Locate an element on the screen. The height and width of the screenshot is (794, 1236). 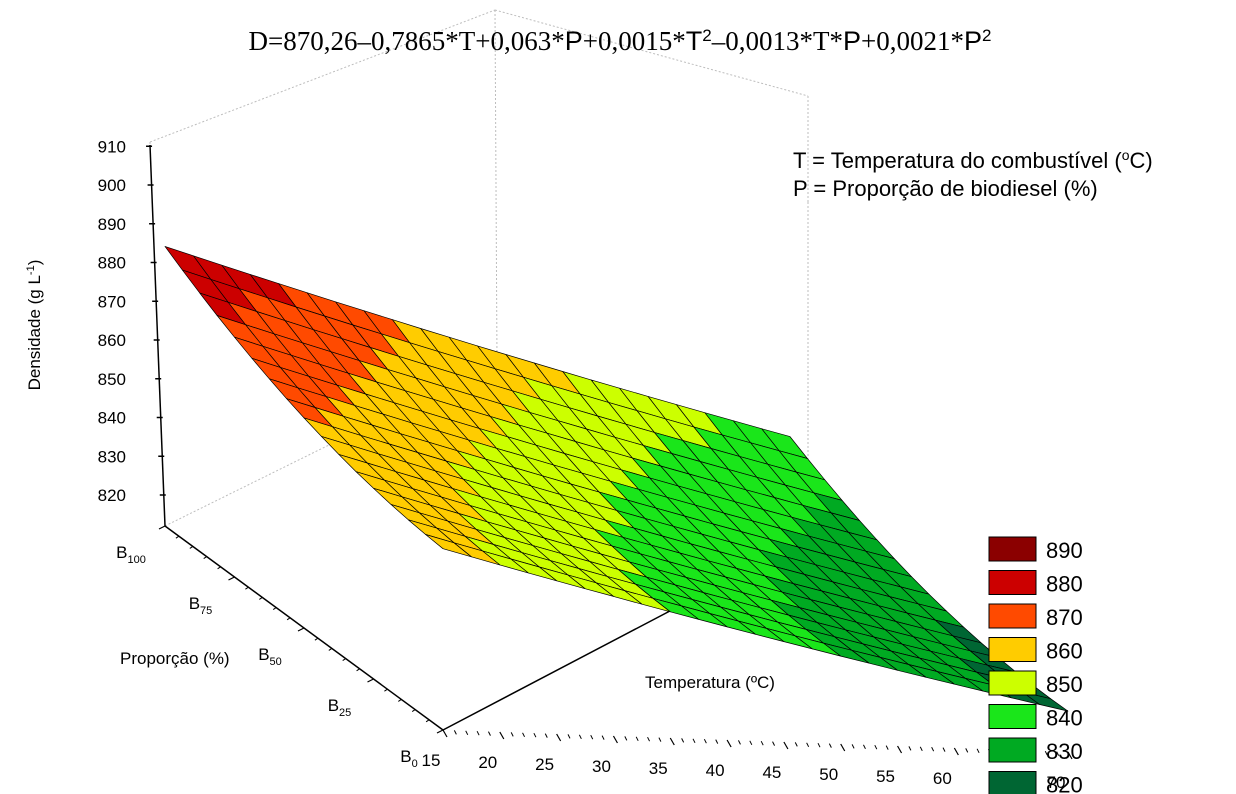
surface-patch is located at coordinates (448, 546).